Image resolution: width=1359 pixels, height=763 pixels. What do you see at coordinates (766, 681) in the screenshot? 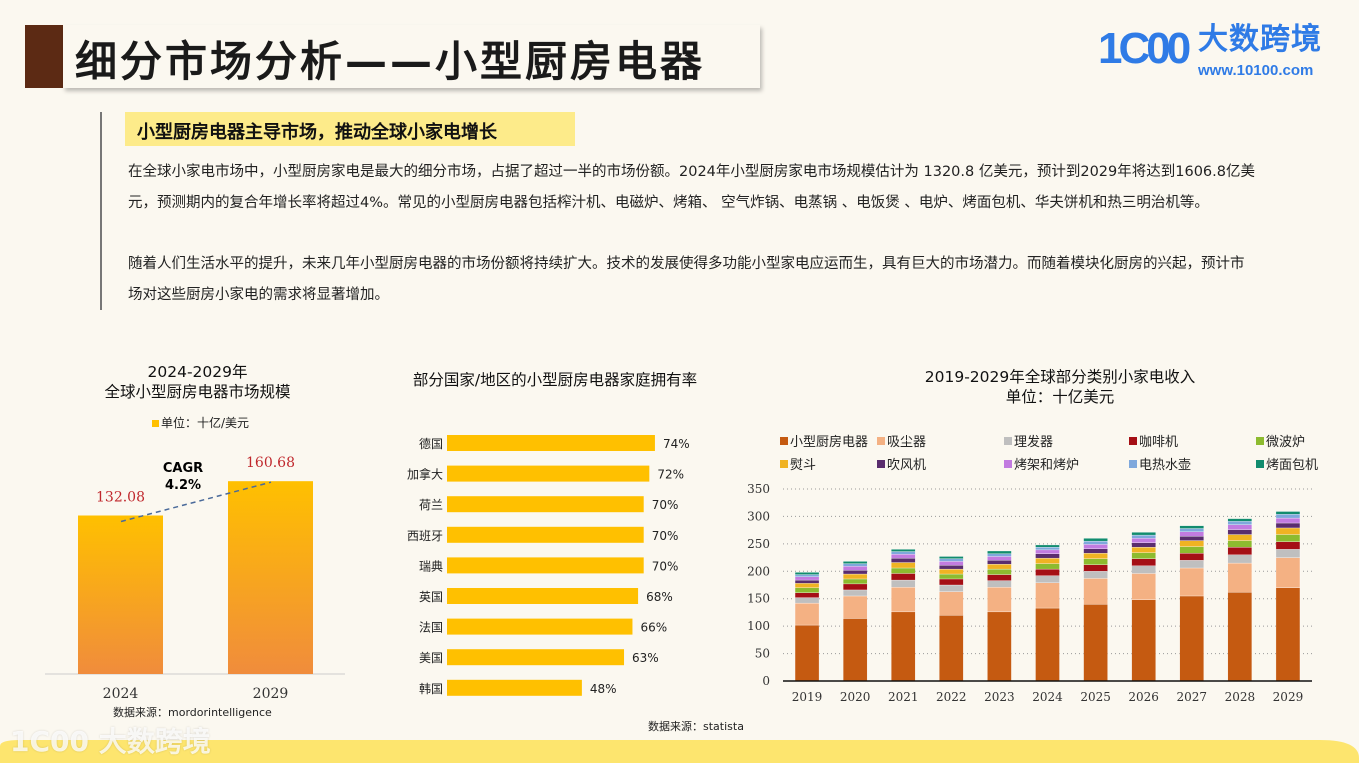
I see `y-tick-label: 0` at bounding box center [766, 681].